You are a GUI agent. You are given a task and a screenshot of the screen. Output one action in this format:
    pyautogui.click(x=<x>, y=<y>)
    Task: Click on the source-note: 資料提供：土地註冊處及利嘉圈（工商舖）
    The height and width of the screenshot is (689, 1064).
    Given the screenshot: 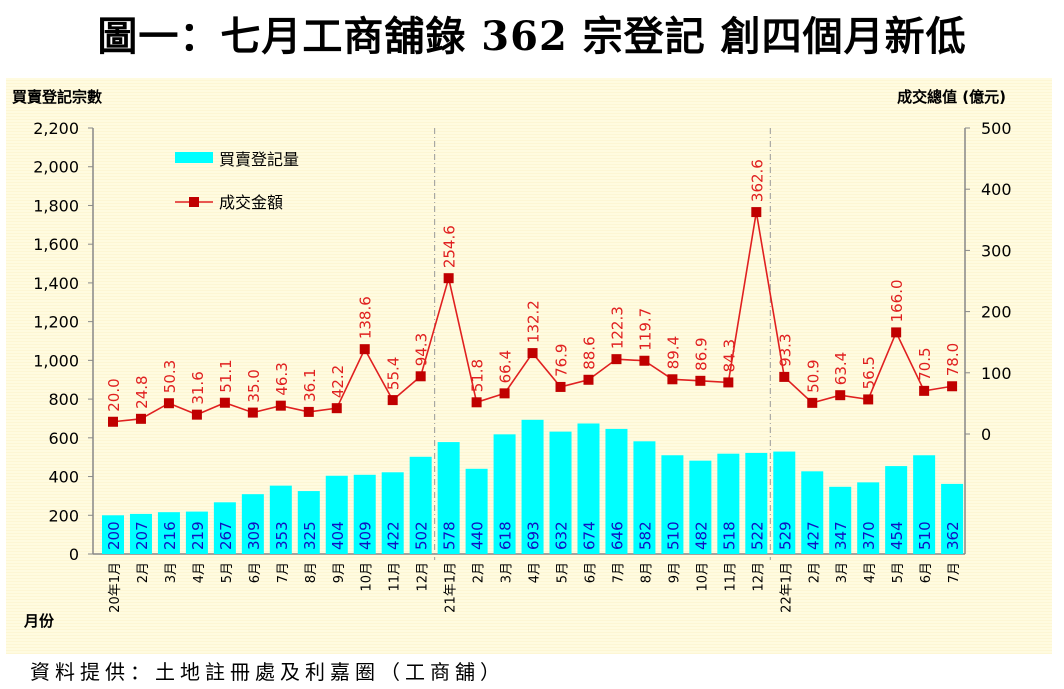 What is the action you would take?
    pyautogui.click(x=267, y=672)
    